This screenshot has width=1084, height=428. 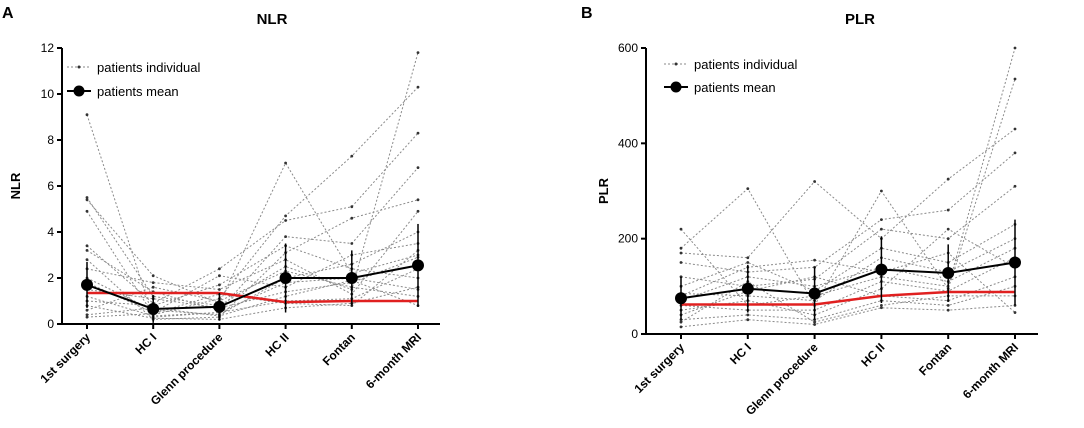 I want to click on y-tick-label: 6, so click(x=50, y=186).